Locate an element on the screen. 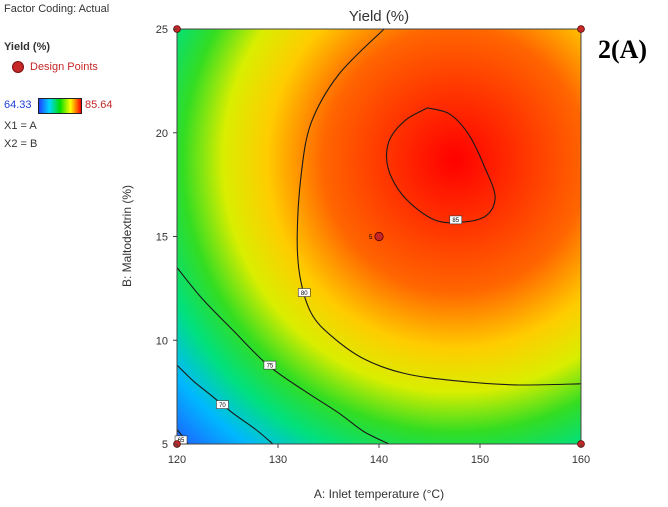  y-axis-ticks: 5 10 15 20 25 is located at coordinates (166, 237).